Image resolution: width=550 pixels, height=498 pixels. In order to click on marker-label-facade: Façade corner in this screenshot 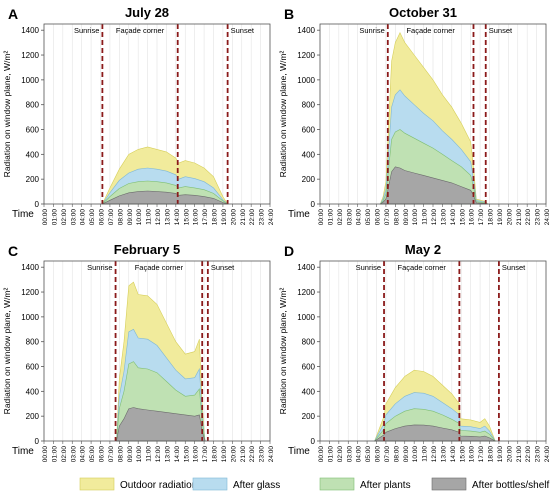, I will do `click(422, 267)`.